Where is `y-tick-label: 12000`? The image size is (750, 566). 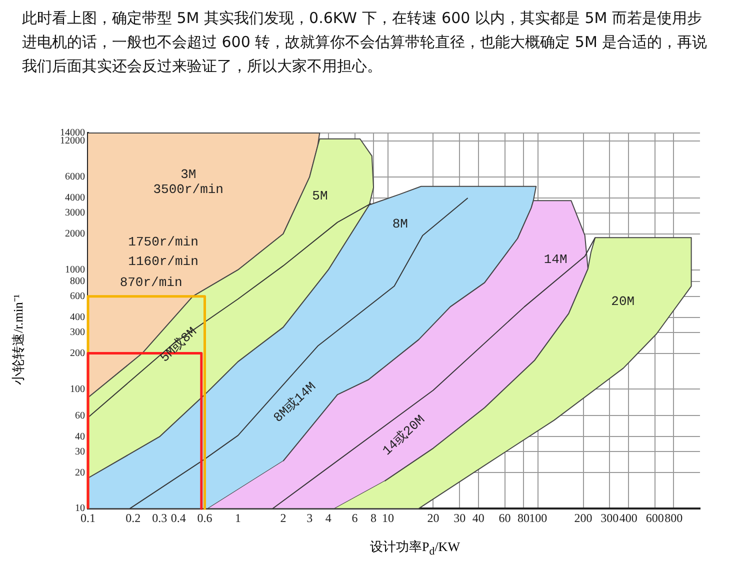
y-tick-label: 12000 is located at coordinates (72, 141).